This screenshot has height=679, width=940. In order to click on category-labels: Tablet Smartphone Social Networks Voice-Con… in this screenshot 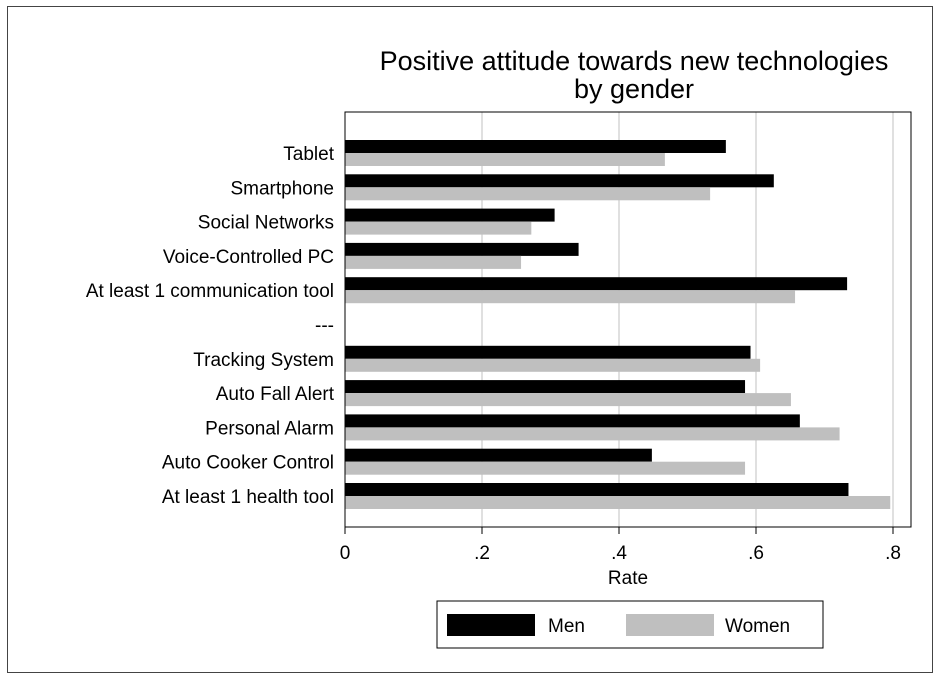, I will do `click(210, 326)`.